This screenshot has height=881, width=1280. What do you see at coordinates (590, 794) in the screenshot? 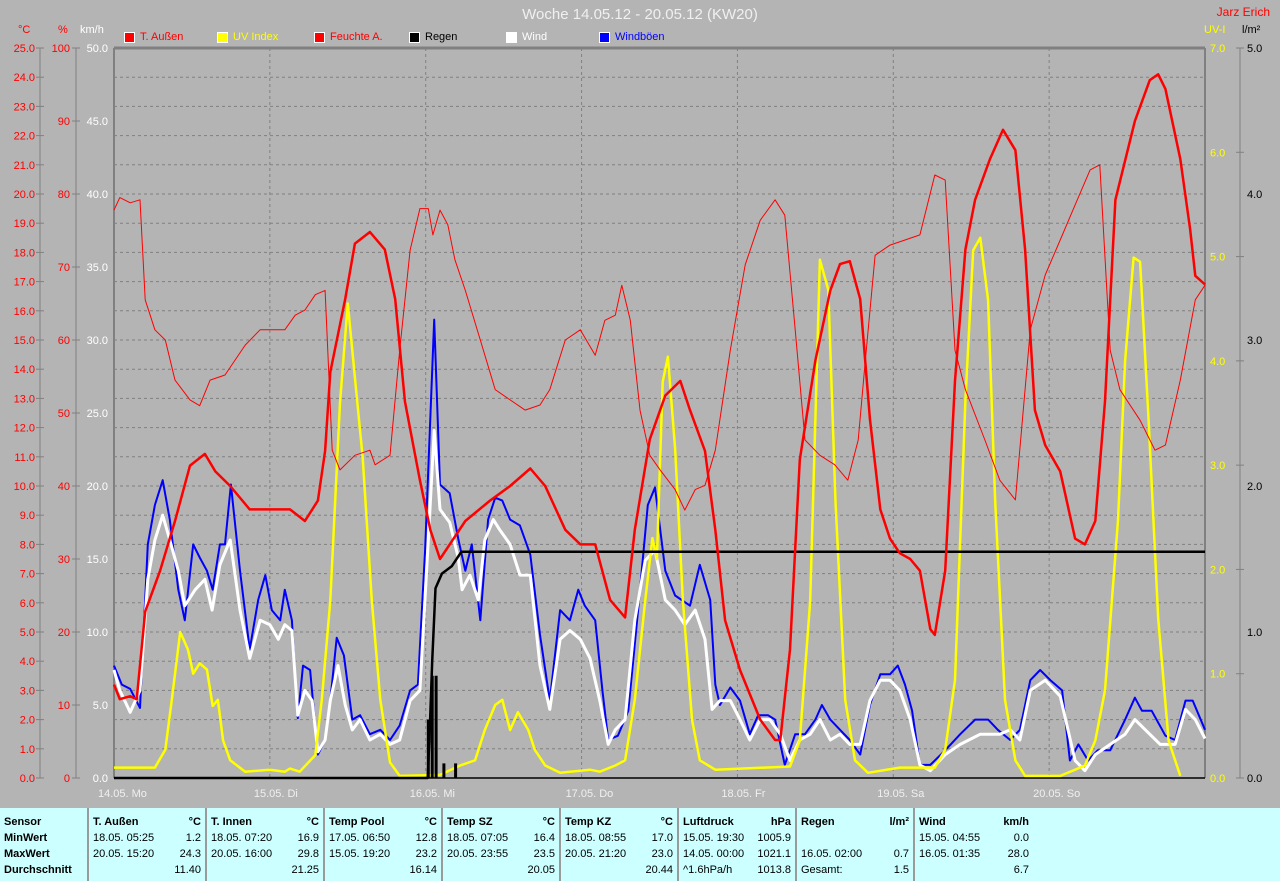
I see `x-tick-label: 17.05. Do` at bounding box center [590, 794].